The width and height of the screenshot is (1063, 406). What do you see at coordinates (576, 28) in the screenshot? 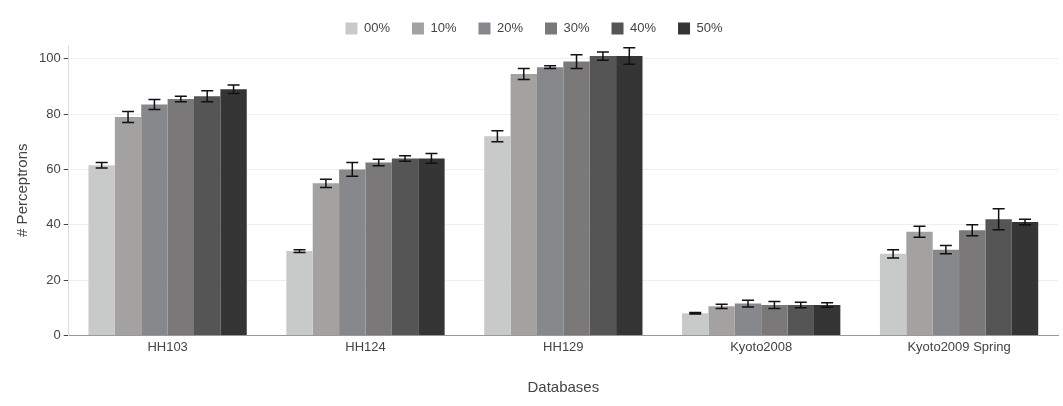
I see `legend-label: 30%` at bounding box center [576, 28].